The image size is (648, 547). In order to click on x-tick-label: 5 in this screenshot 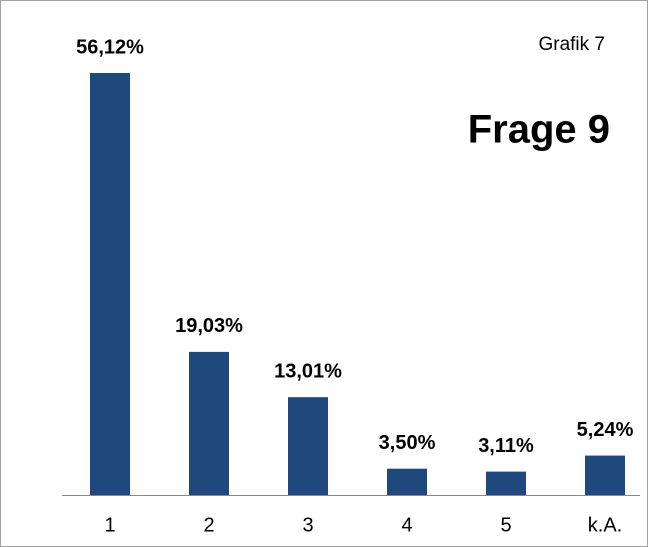, I will do `click(505, 525)`.